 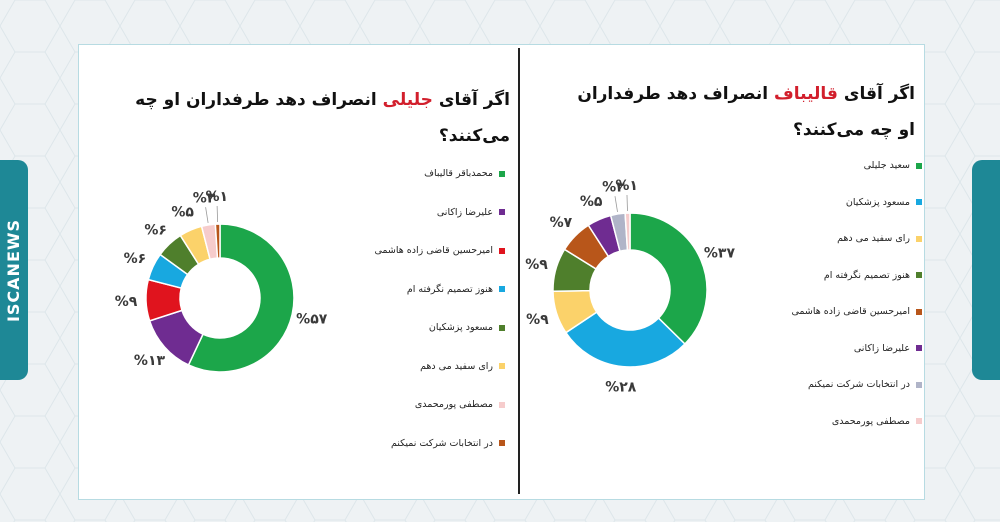 I want to click on left-donut-chart: %۵۷%۱۳%۹%۶%۶%۵%۳%۱, so click(x=221, y=281).